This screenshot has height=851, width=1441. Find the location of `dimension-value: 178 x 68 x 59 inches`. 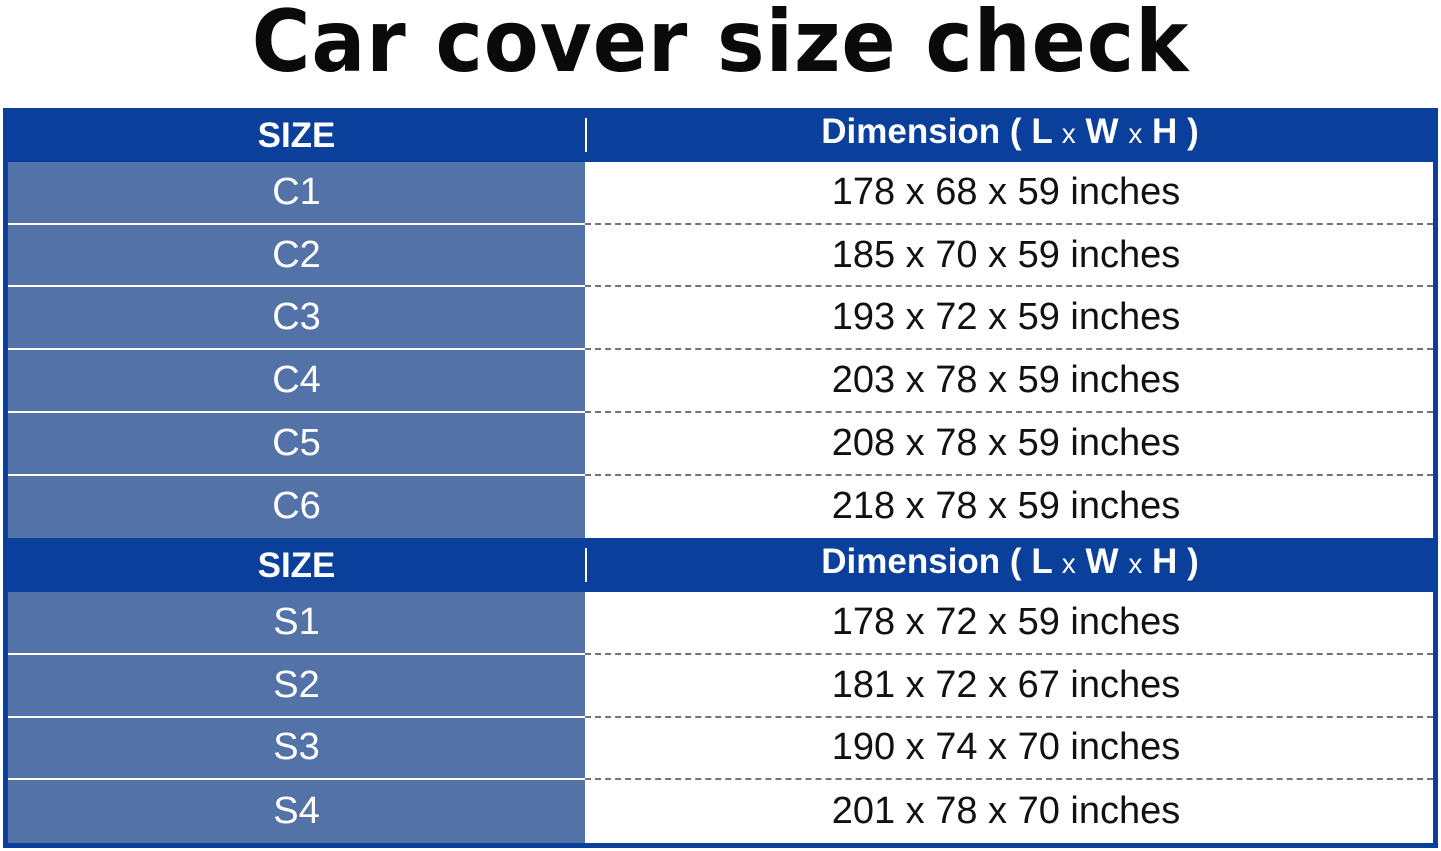

dimension-value: 178 x 68 x 59 inches is located at coordinates (1006, 191).